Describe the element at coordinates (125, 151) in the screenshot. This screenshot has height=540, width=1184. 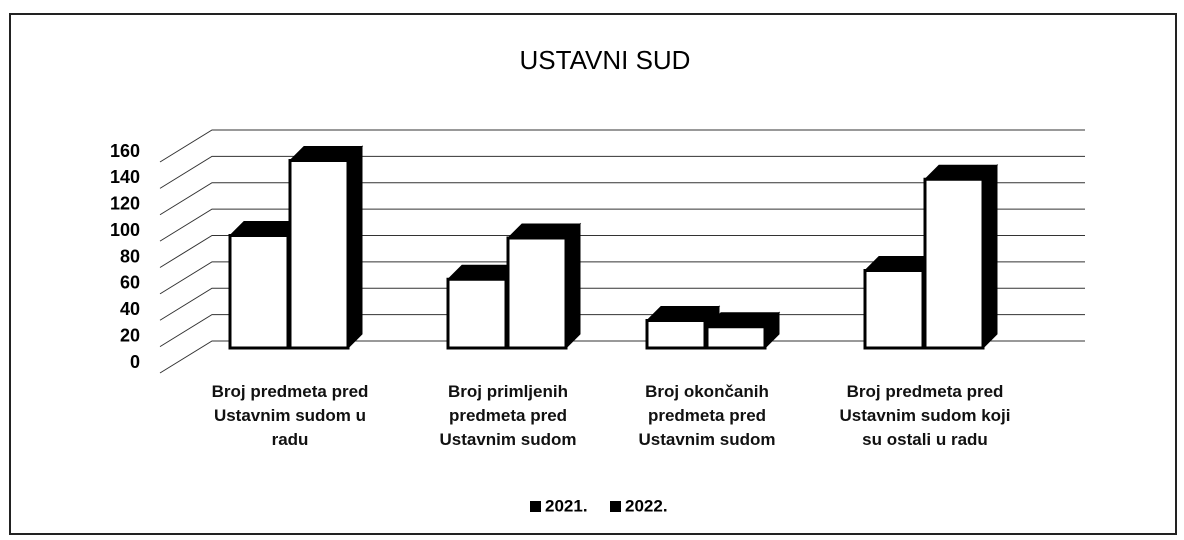
I see `y-tick-label: 160` at that location.